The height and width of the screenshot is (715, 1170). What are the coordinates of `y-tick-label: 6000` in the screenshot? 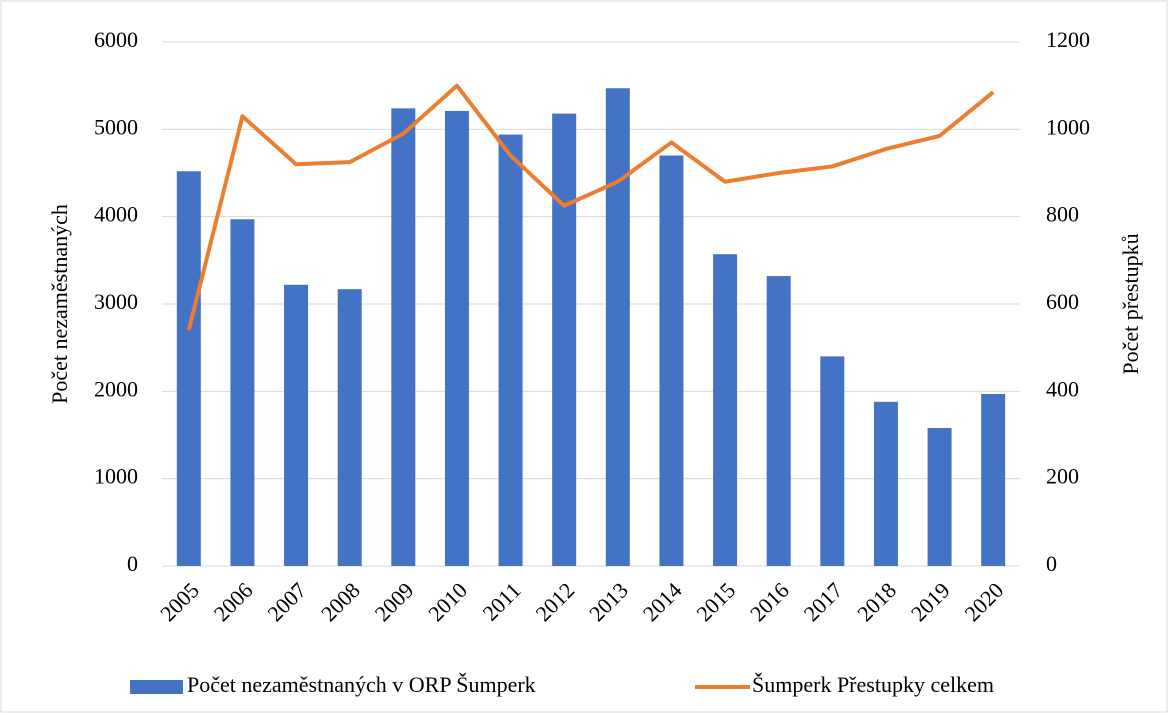 It's located at (116, 39).